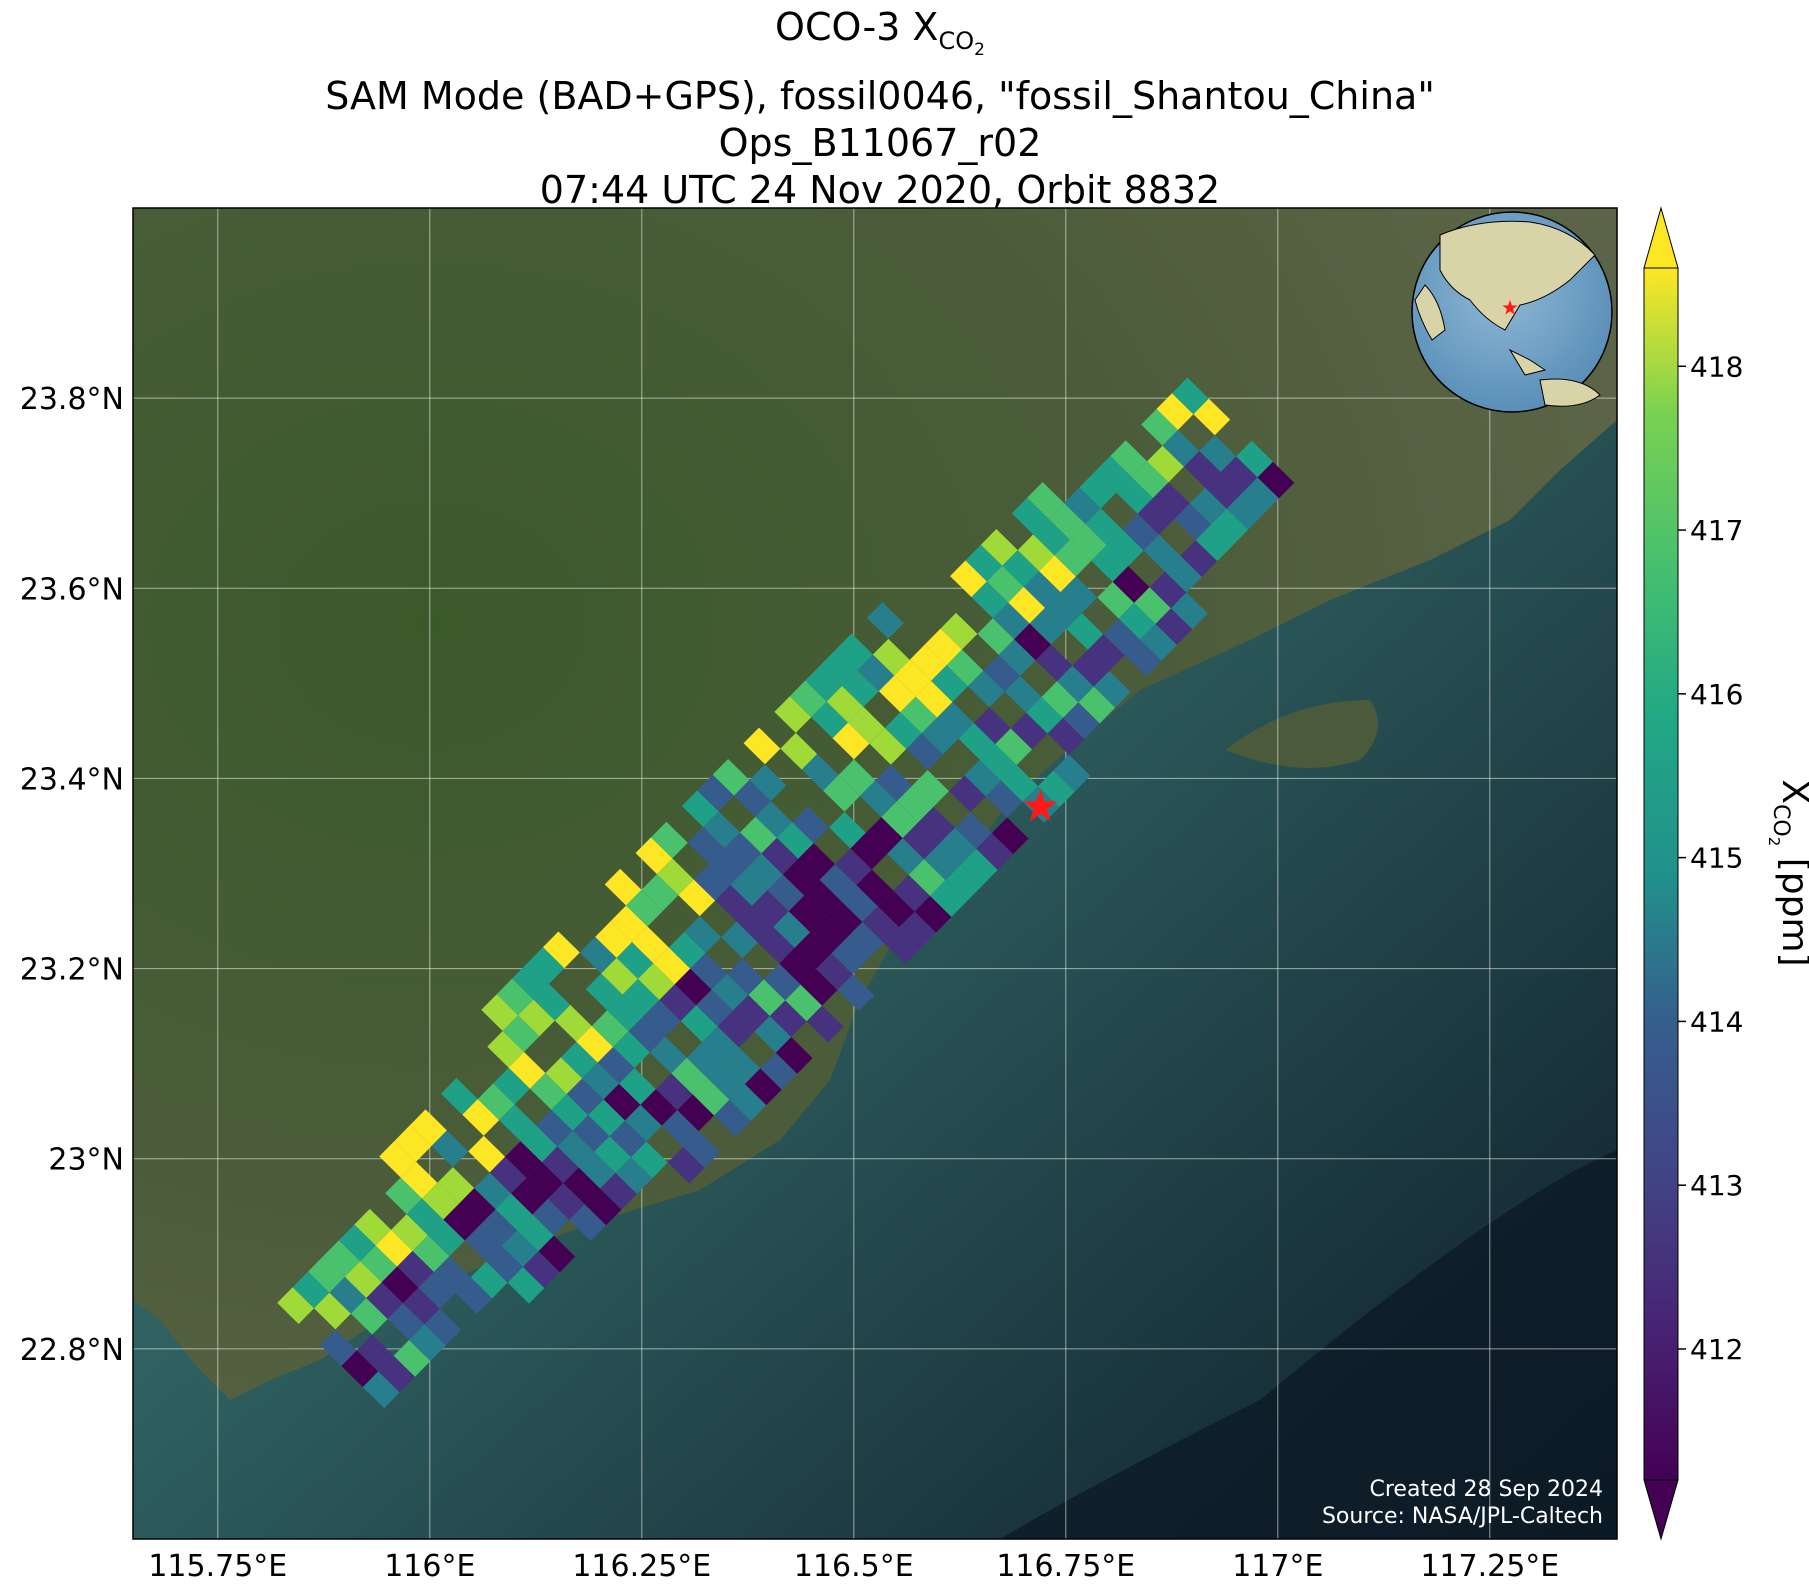 This screenshot has height=1590, width=1809. I want to click on colorbar-tick-label: 414, so click(1716, 1021).